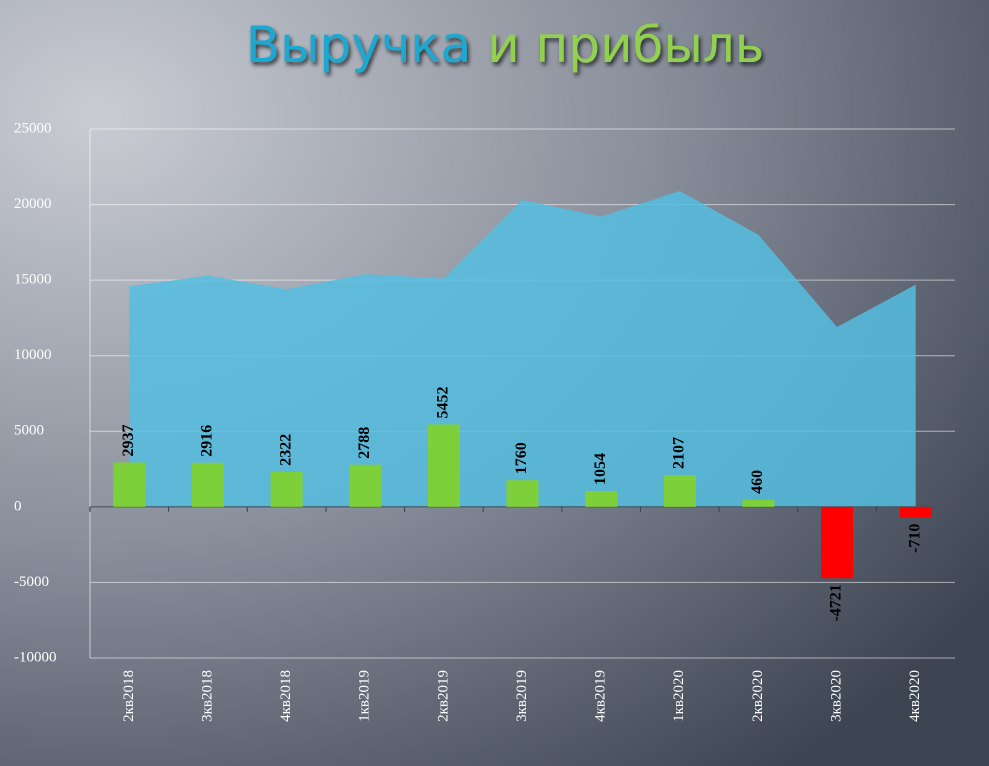  I want to click on title-part: и прибыль, so click(625, 45).